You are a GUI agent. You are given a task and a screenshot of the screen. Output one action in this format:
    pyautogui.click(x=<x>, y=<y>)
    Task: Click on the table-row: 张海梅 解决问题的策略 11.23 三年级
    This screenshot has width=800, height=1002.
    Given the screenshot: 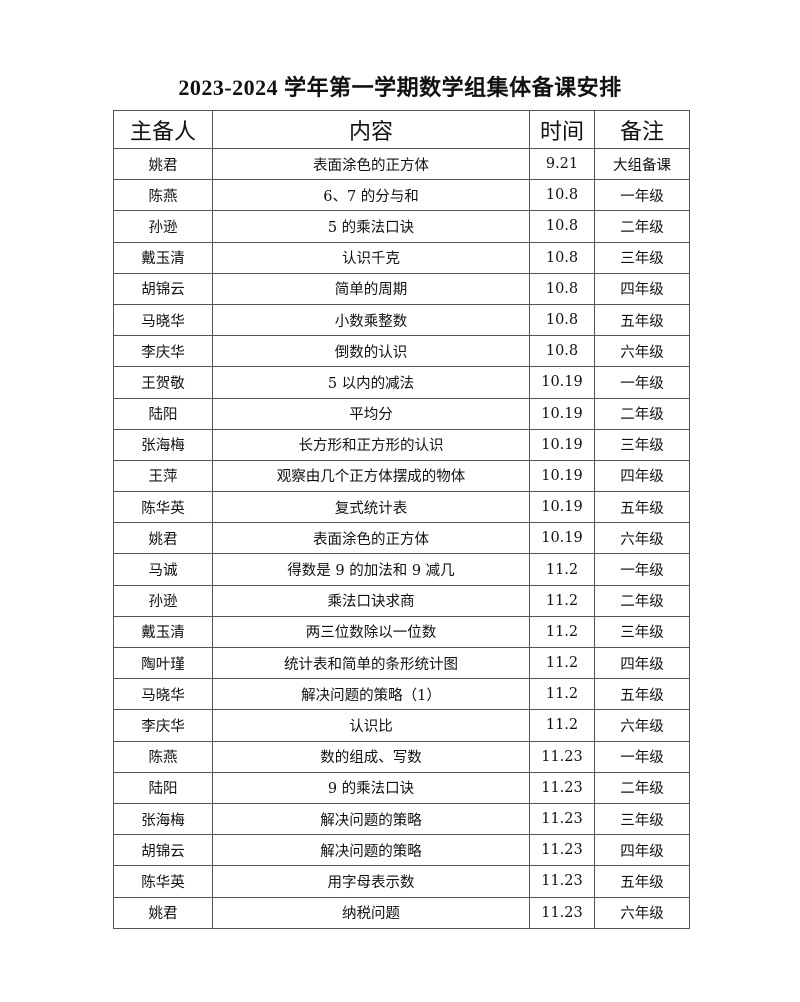 What is the action you would take?
    pyautogui.click(x=401, y=819)
    